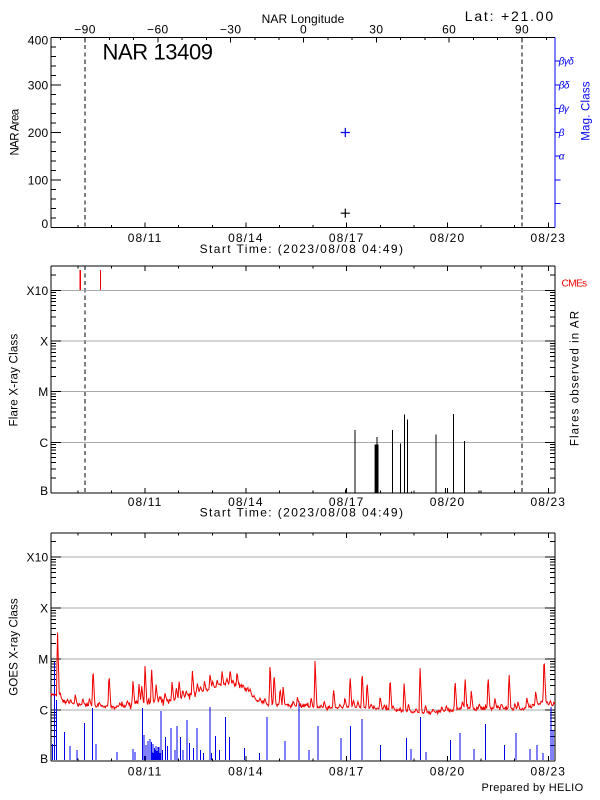 This screenshot has width=600, height=800. What do you see at coordinates (15, 379) in the screenshot?
I see `svg-text: Flare X-ray Class` at bounding box center [15, 379].